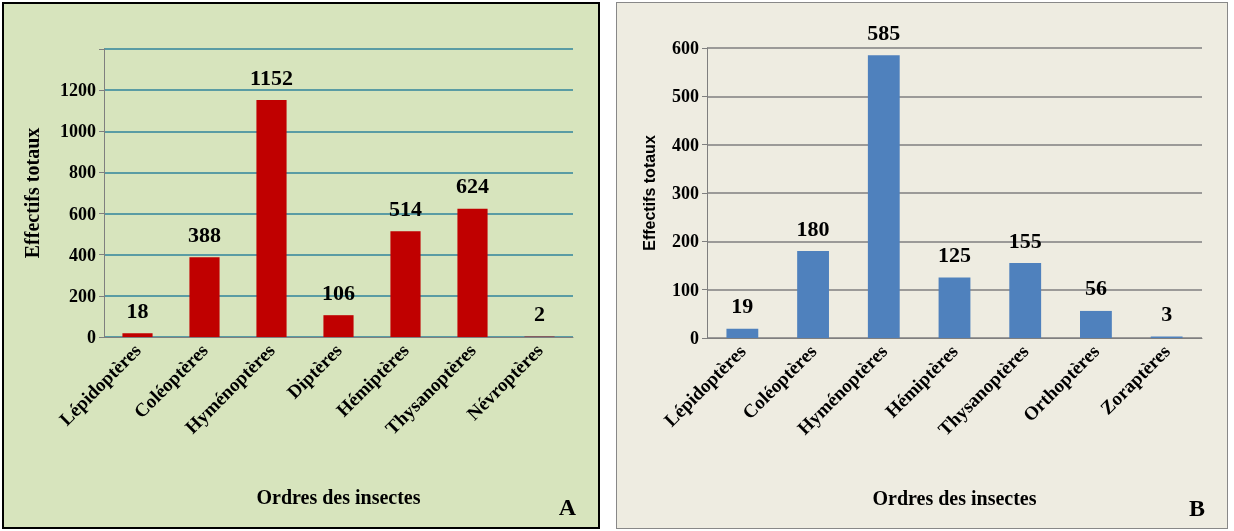 This screenshot has height=531, width=1234. Describe the element at coordinates (884, 32) in the screenshot. I see `data-label: 585` at that location.